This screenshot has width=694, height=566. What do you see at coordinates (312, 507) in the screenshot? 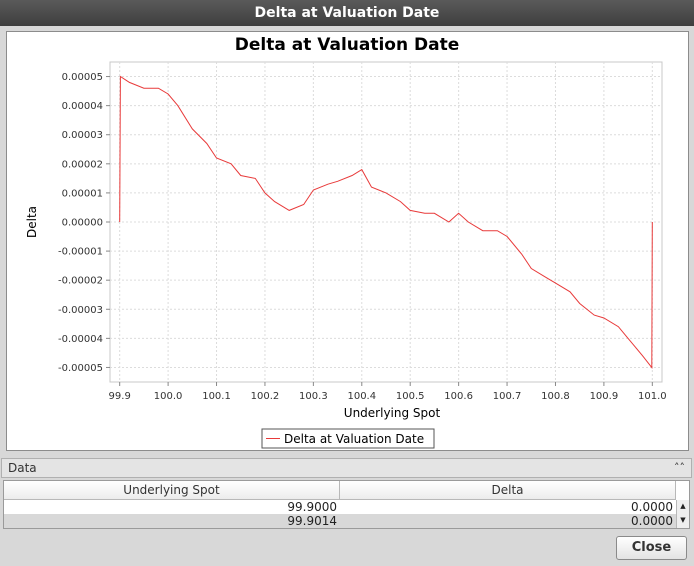
I see `table-cell: 99.9000` at bounding box center [312, 507].